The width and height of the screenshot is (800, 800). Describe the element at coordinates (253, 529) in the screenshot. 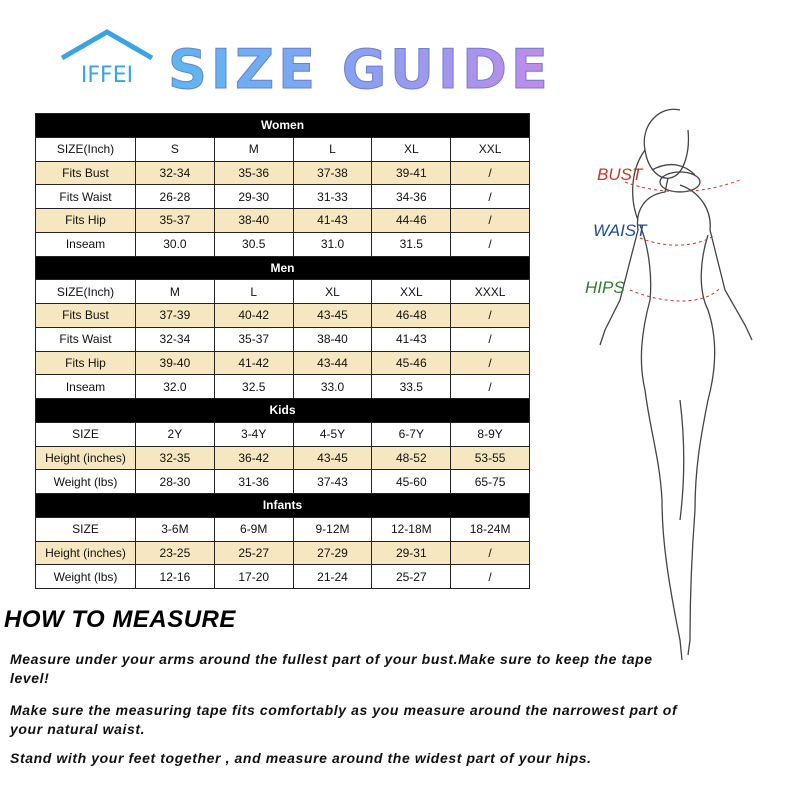

I see `cell: 6-9M` at that location.